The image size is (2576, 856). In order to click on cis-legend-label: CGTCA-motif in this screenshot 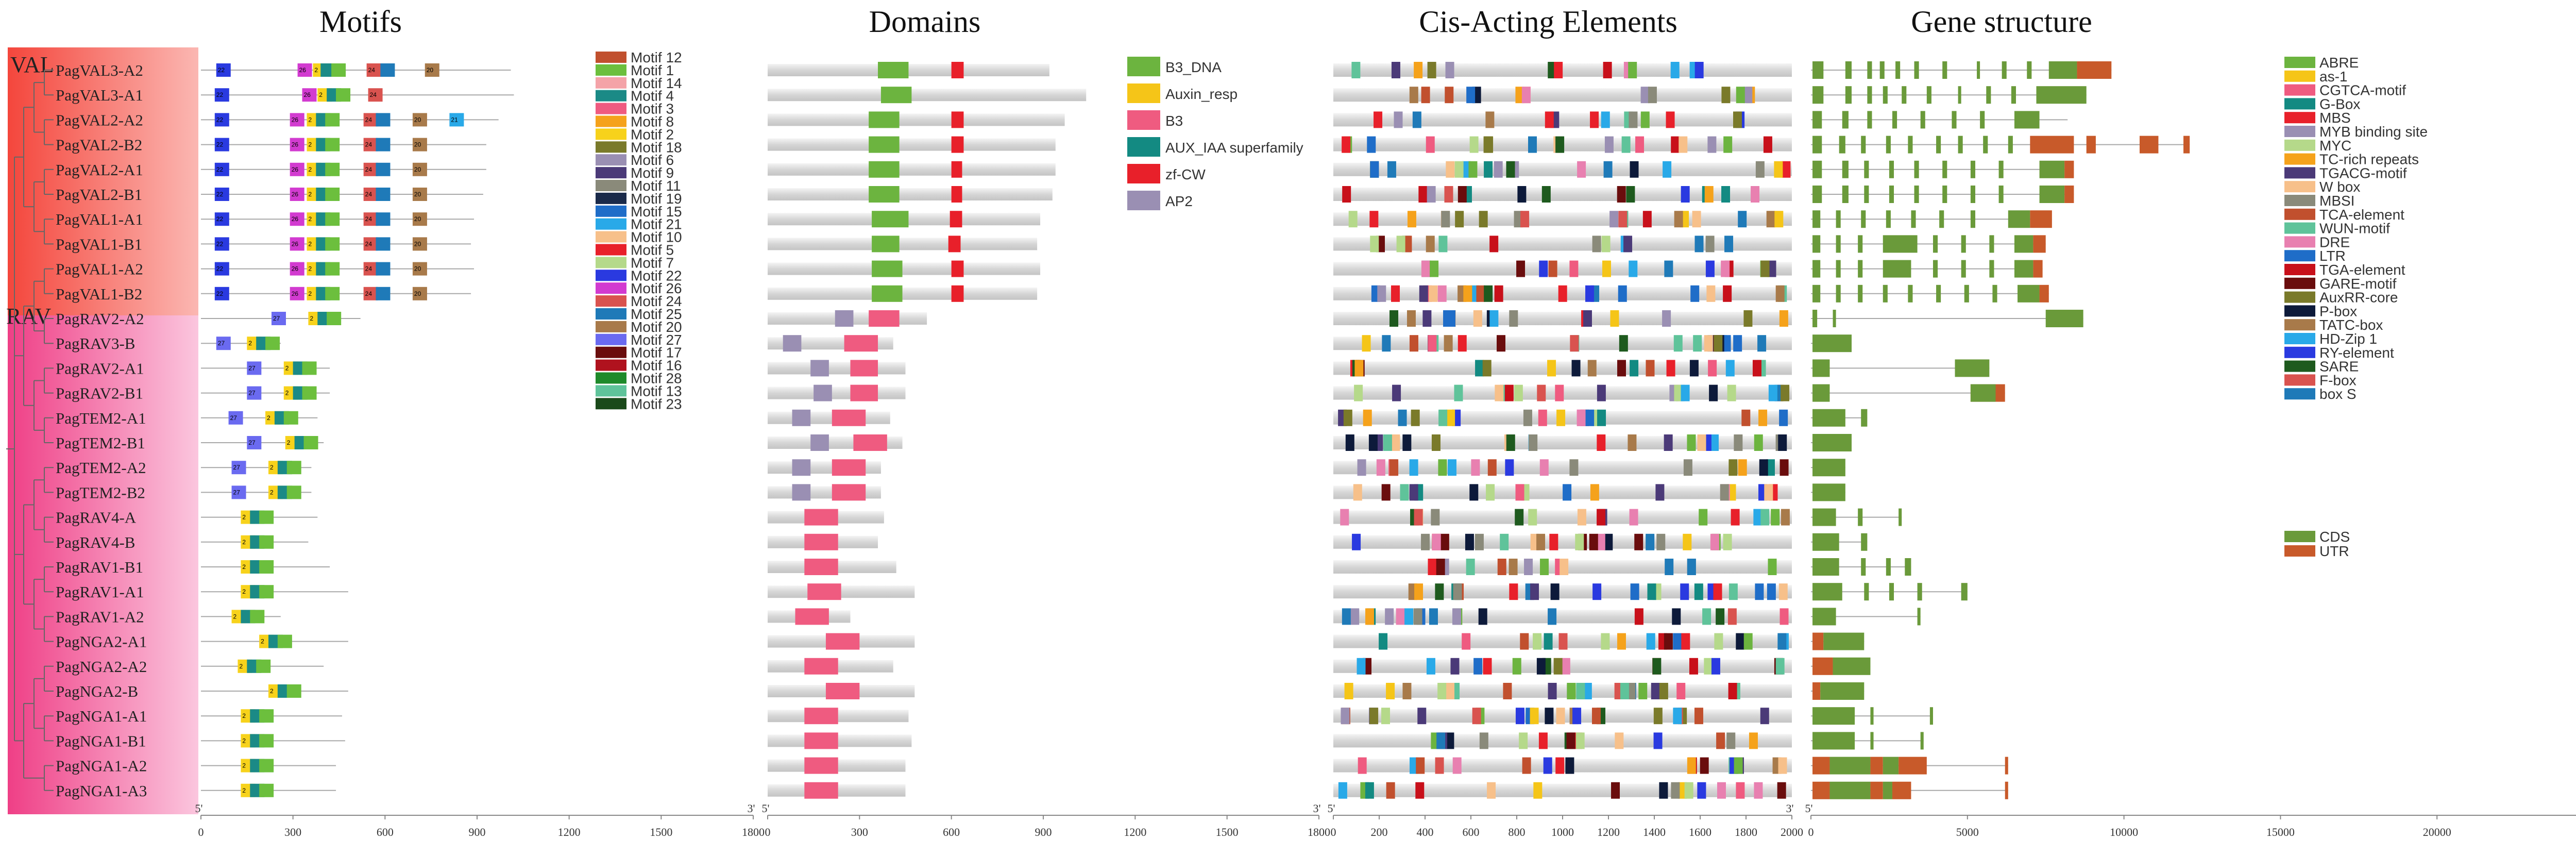, I will do `click(2362, 90)`.